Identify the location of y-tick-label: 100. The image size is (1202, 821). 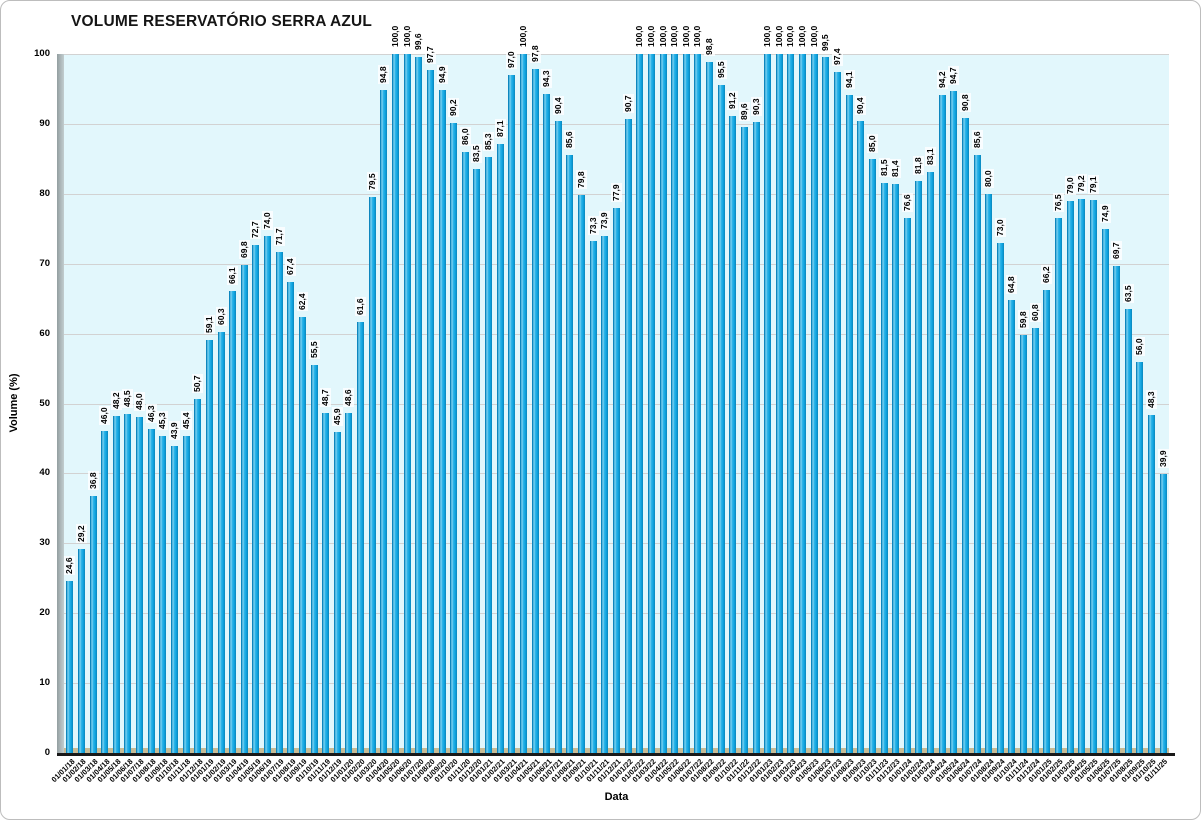
(42, 53).